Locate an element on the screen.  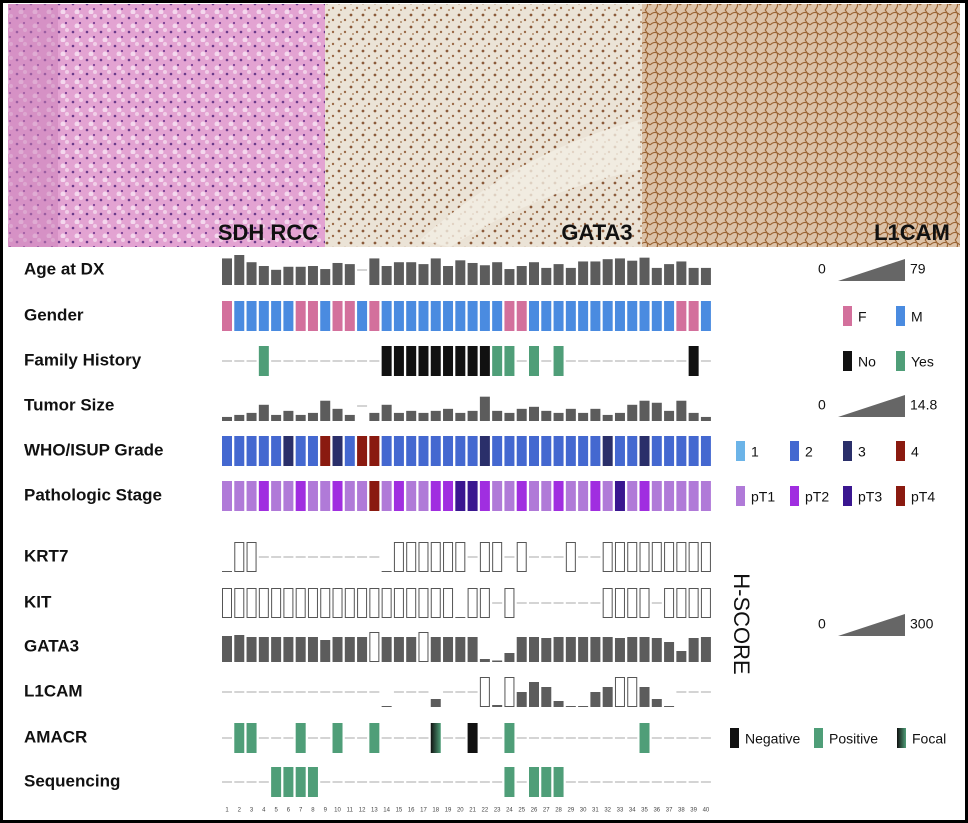
case-number: 29 is located at coordinates (570, 811).